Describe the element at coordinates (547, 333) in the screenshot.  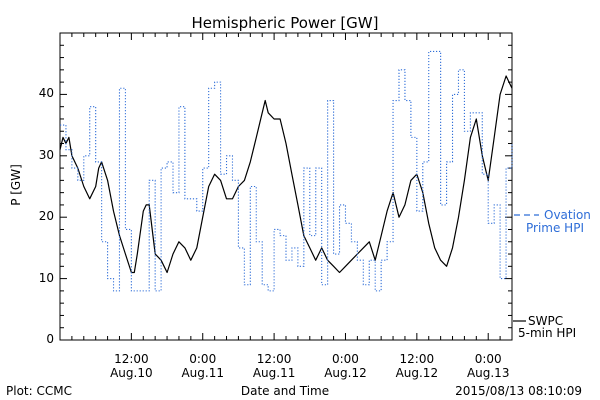
I see `legend-swpc-line2: 5-min HPI` at that location.